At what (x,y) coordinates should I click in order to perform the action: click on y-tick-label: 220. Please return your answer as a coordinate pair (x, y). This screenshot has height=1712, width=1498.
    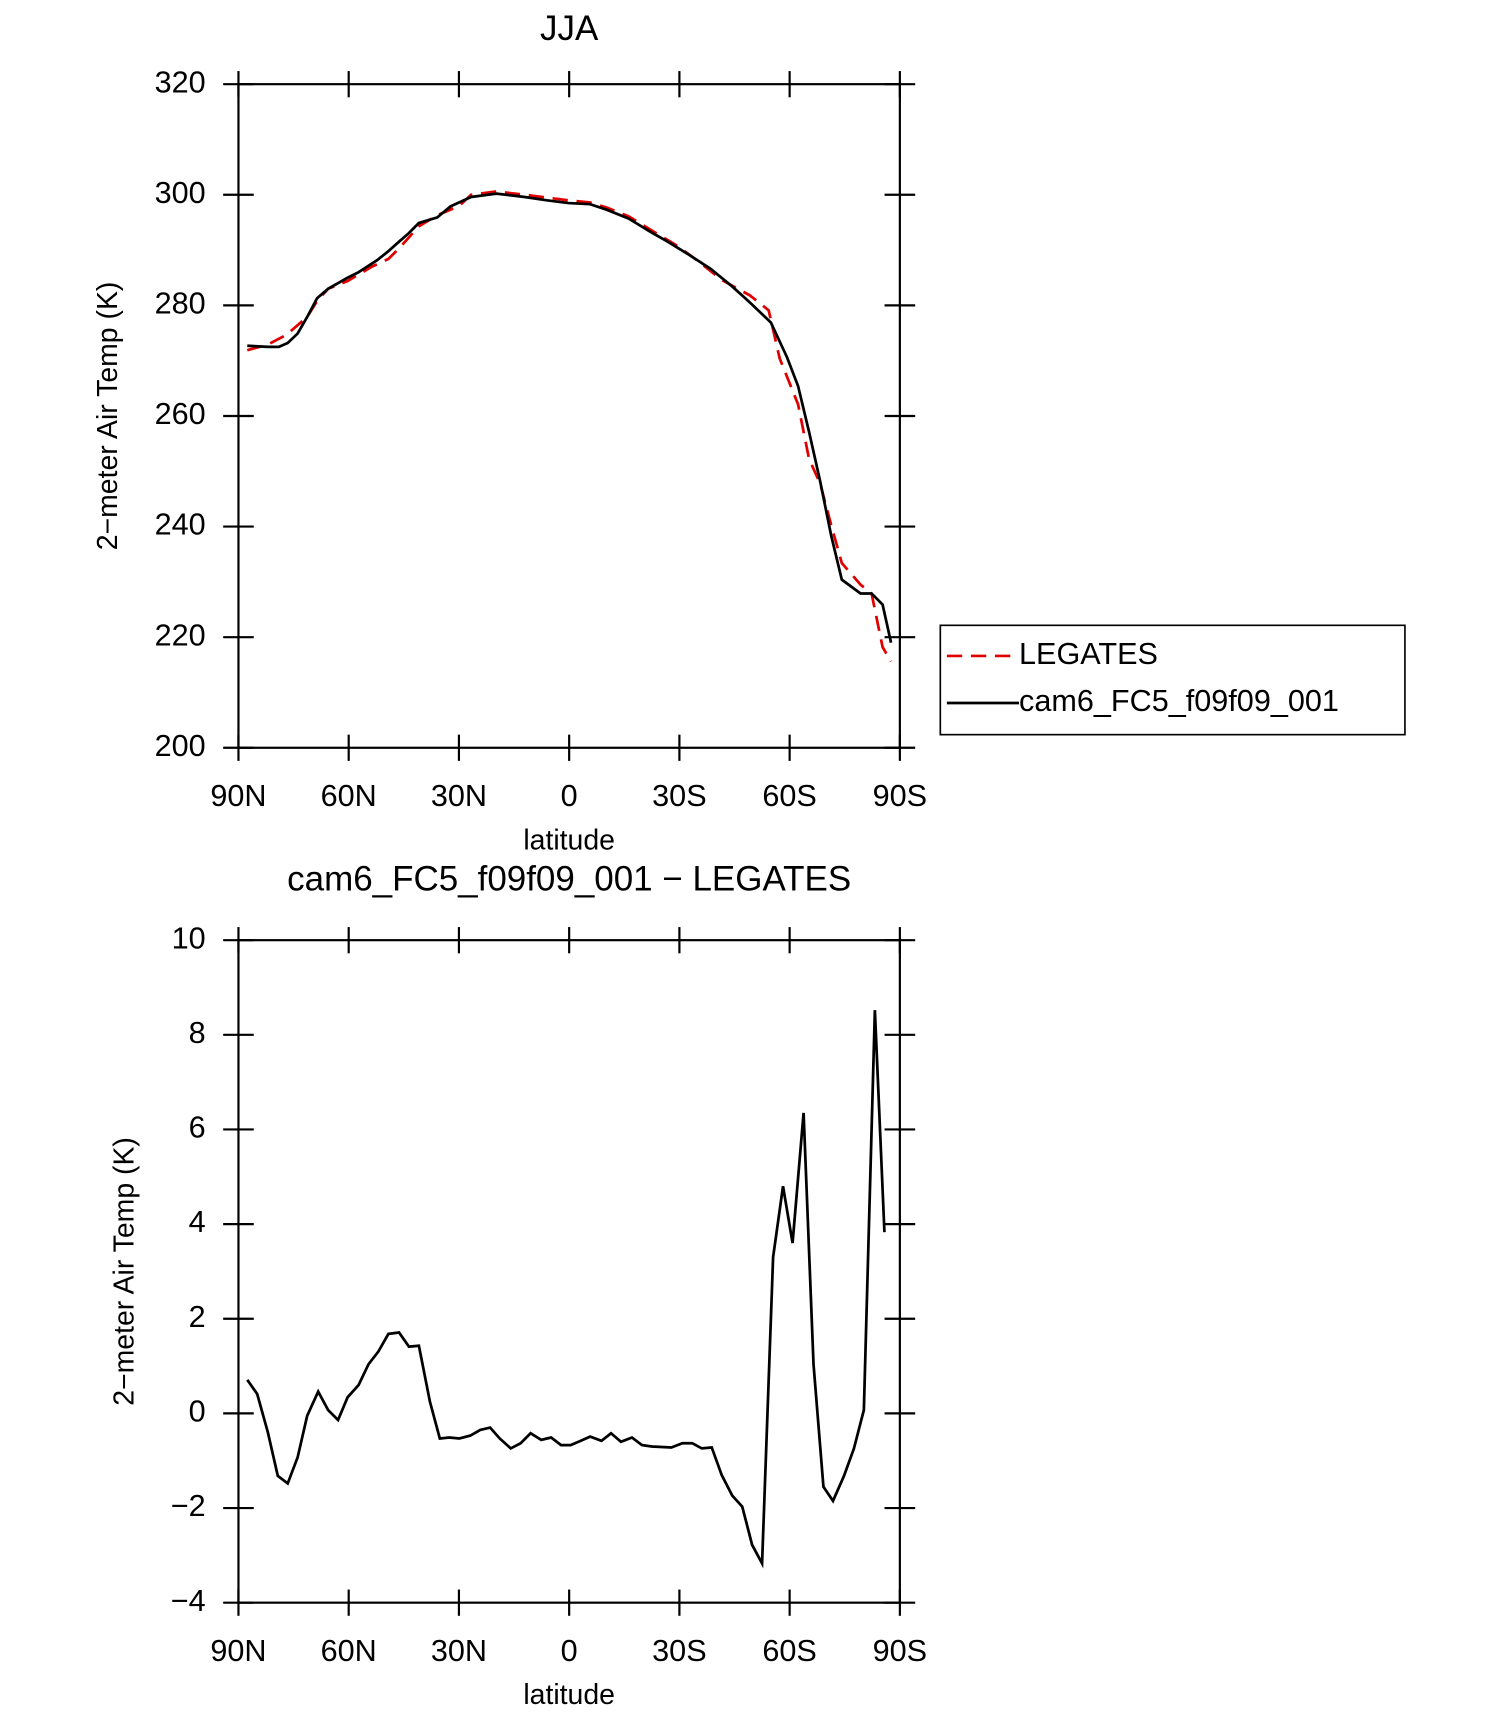
    Looking at the image, I should click on (180, 635).